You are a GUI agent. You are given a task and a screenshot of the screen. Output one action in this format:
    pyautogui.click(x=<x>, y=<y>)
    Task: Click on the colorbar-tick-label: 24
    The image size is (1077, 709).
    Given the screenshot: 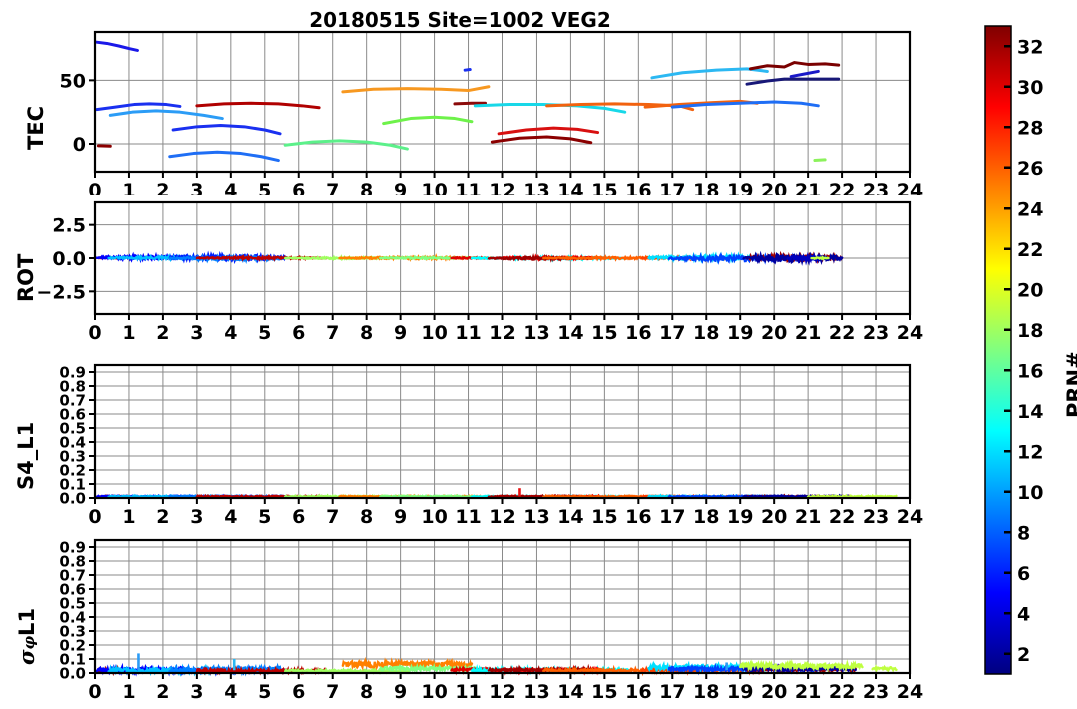 What is the action you would take?
    pyautogui.click(x=1030, y=209)
    